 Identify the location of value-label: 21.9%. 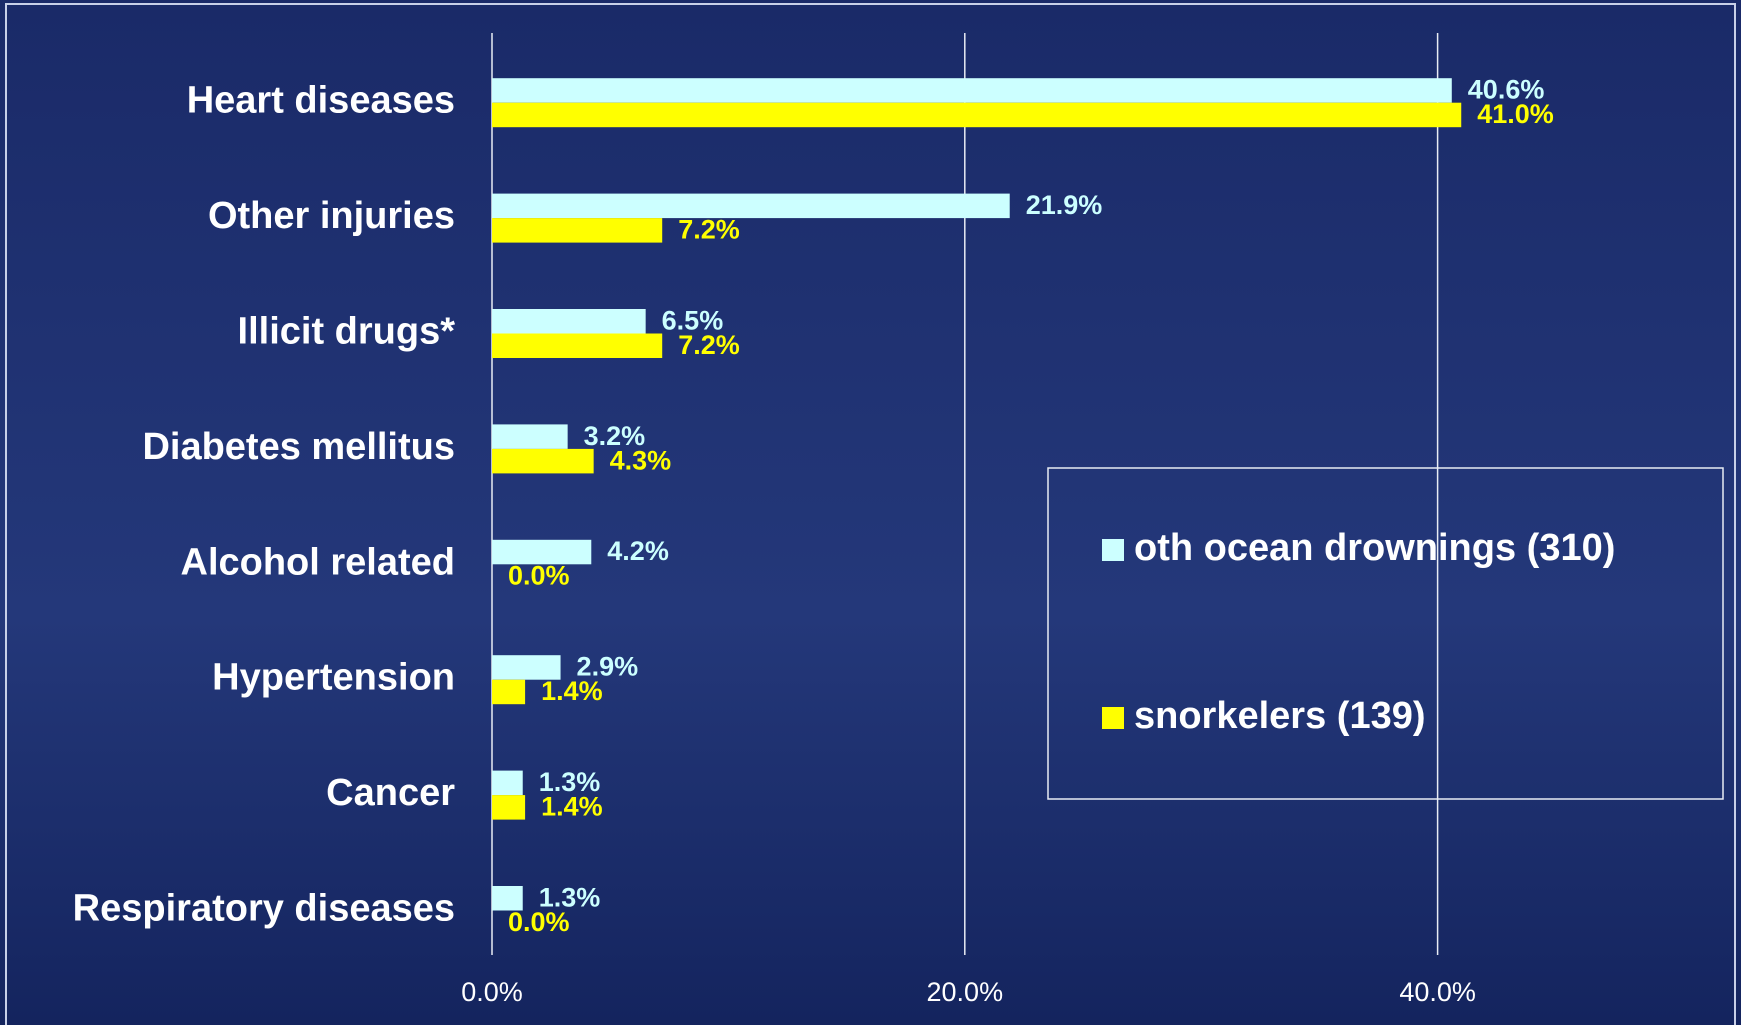
(1064, 205).